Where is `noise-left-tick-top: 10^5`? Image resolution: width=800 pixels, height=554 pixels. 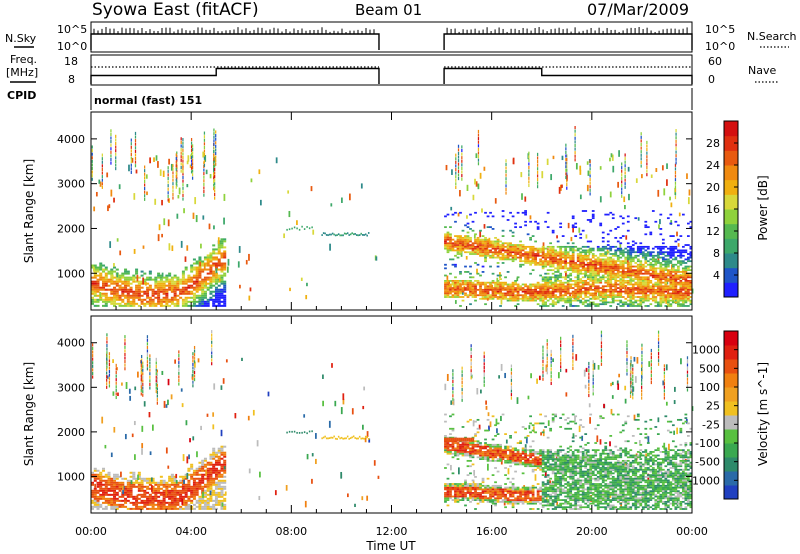
noise-left-tick-top: 10^5 is located at coordinates (72, 29).